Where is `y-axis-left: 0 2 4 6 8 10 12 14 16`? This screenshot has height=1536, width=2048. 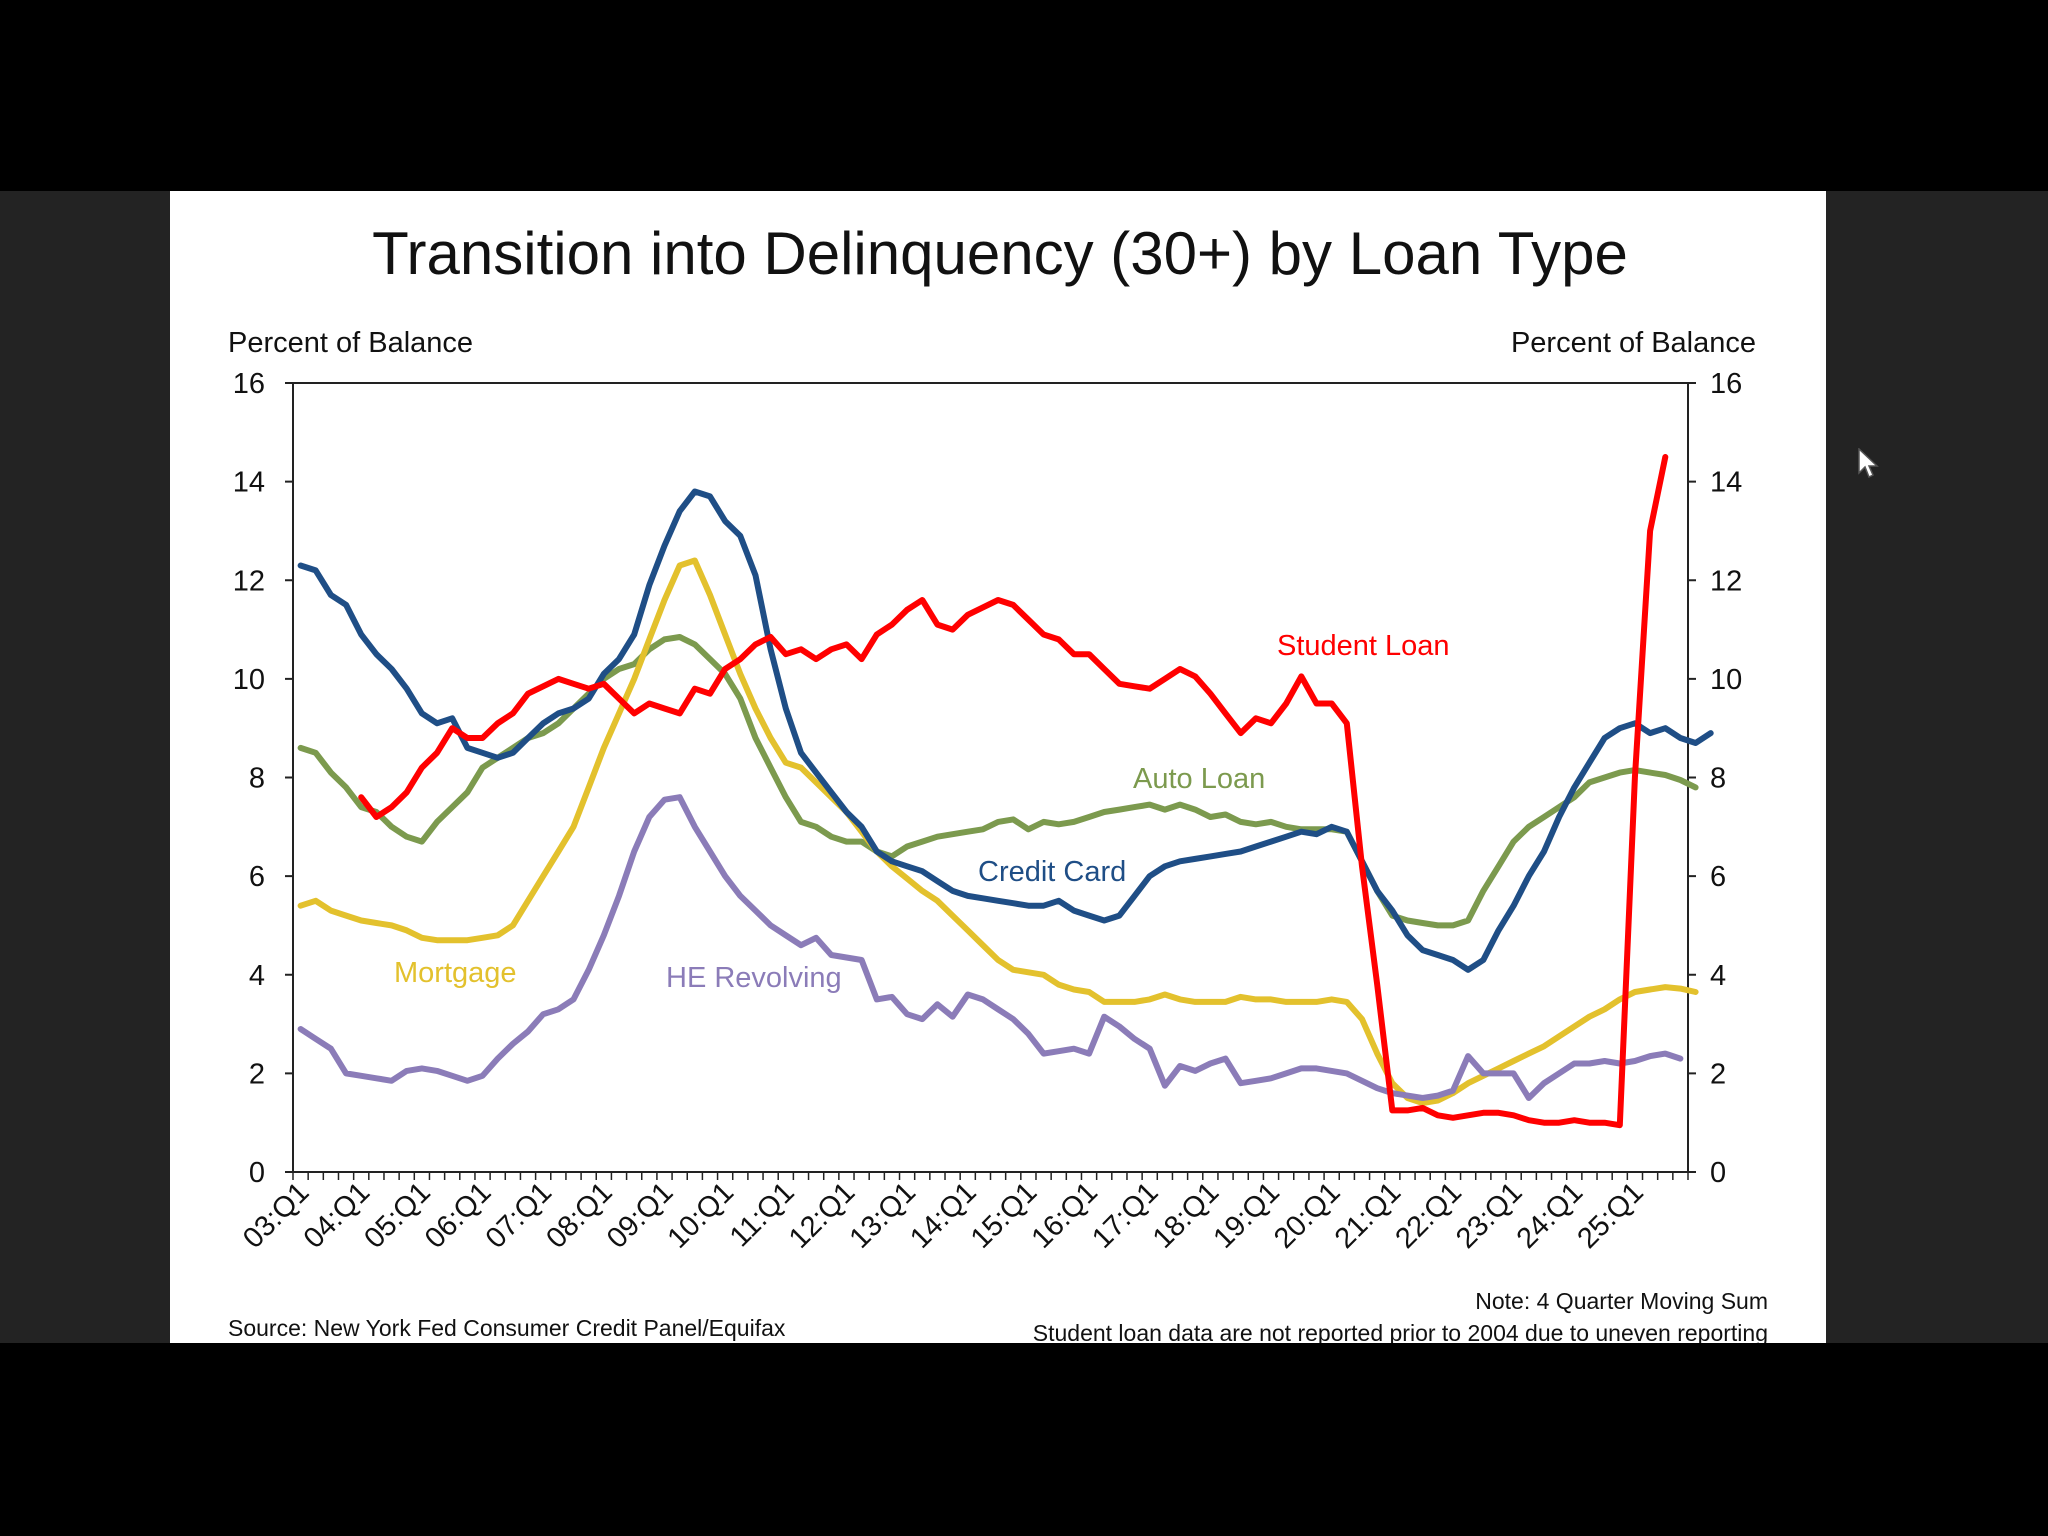 y-axis-left: 0 2 4 6 8 10 12 14 16 is located at coordinates (263, 778).